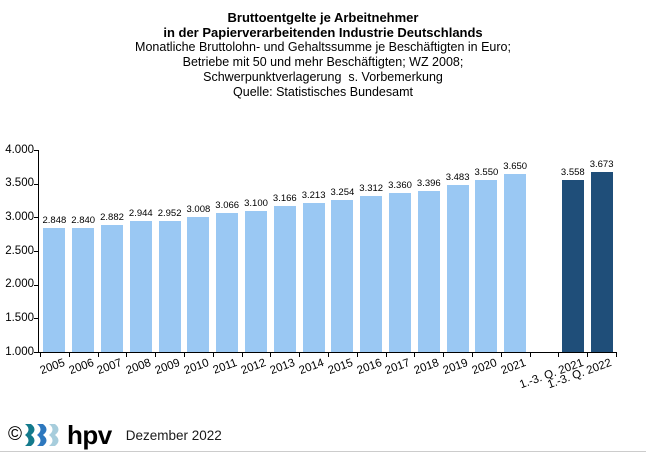 The image size is (646, 463). I want to click on bar-2007, so click(112, 288).